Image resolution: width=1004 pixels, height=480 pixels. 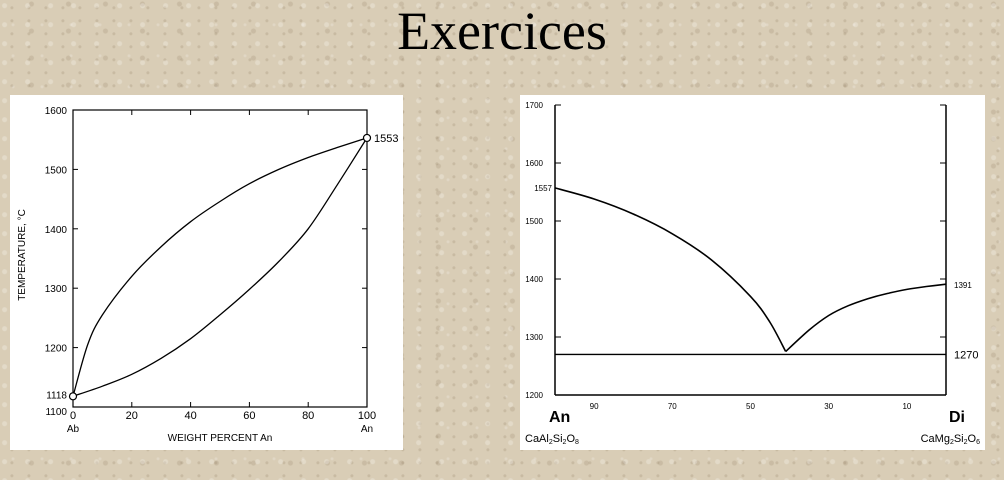 I want to click on melting-point-an-label: 1557, so click(x=543, y=188).